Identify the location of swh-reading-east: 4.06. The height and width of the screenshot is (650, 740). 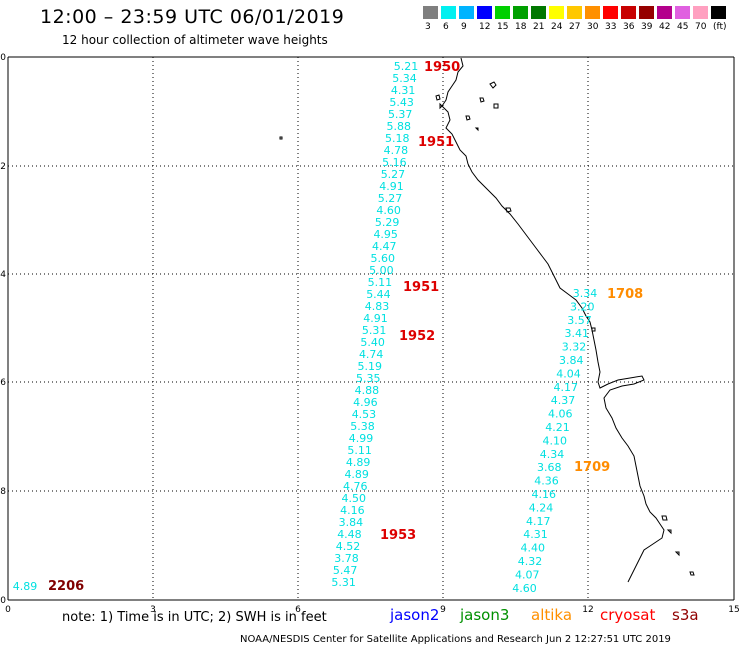
(560, 414).